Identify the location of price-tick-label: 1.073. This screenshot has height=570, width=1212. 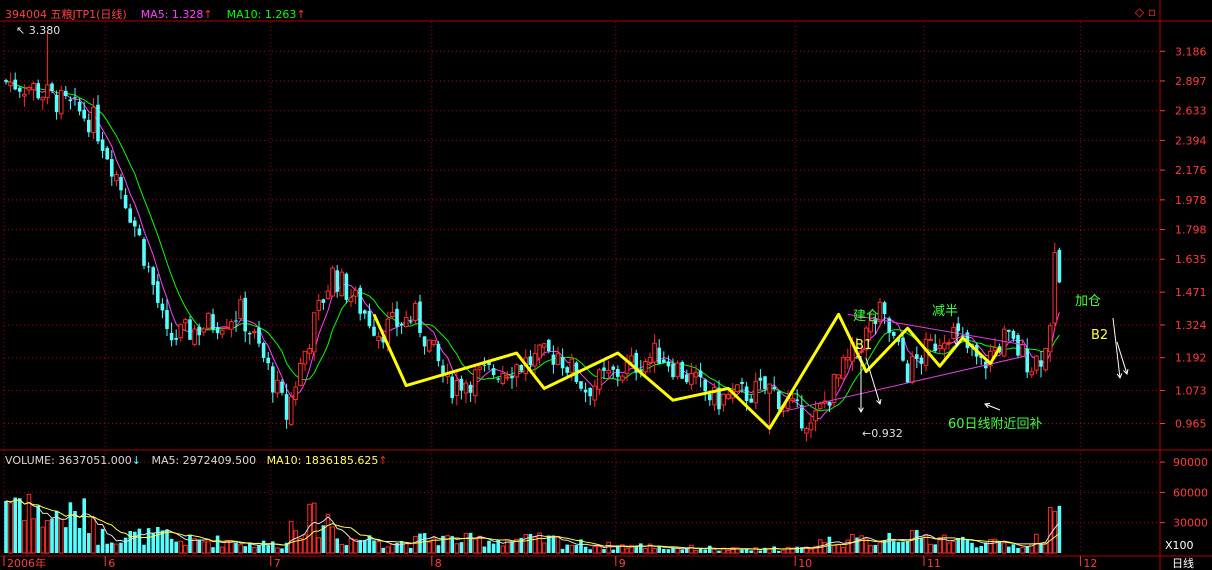
(1191, 390).